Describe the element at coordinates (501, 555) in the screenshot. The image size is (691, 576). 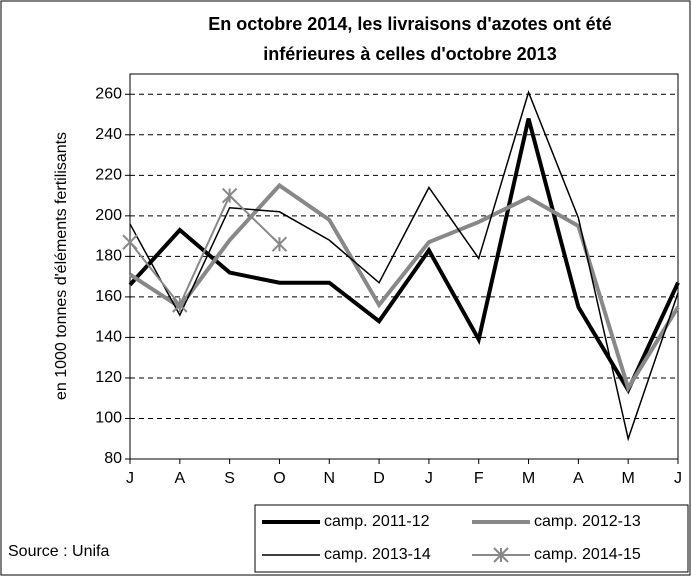
I see `legend-marker` at that location.